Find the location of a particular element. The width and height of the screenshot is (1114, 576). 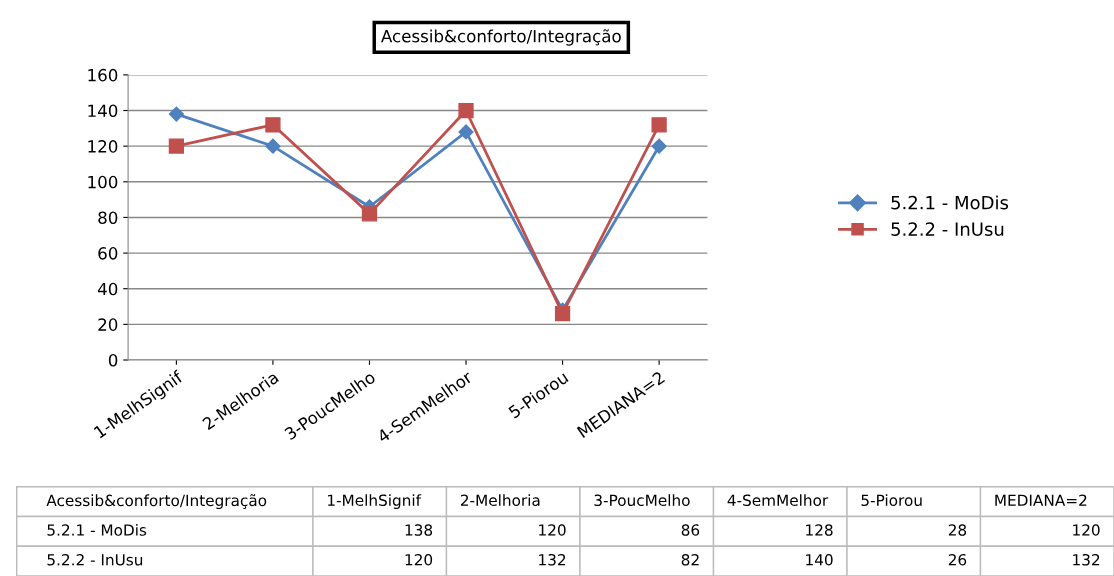

legend-label: 5.2.1 - MoDis is located at coordinates (950, 202).